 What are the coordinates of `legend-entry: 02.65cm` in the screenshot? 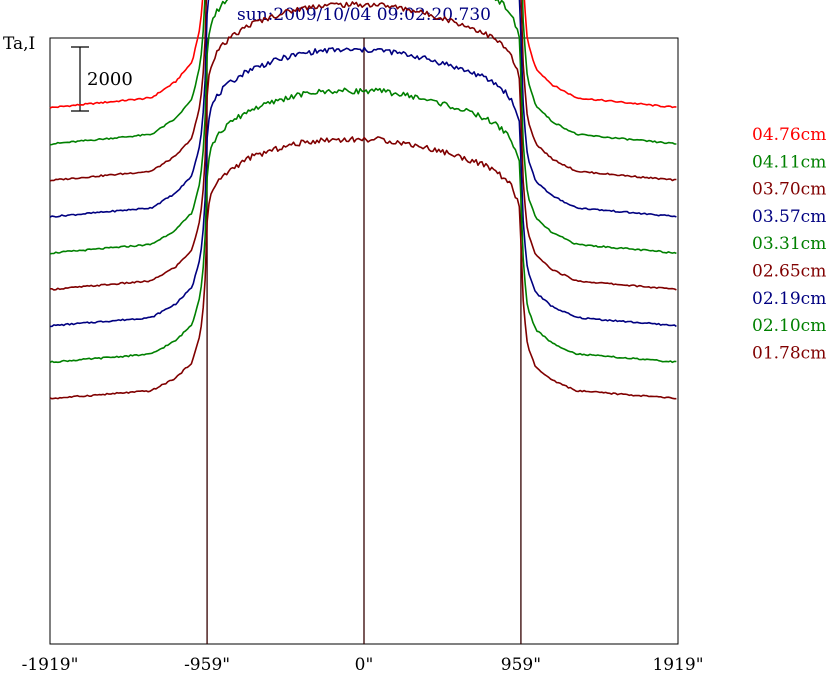 It's located at (789, 272).